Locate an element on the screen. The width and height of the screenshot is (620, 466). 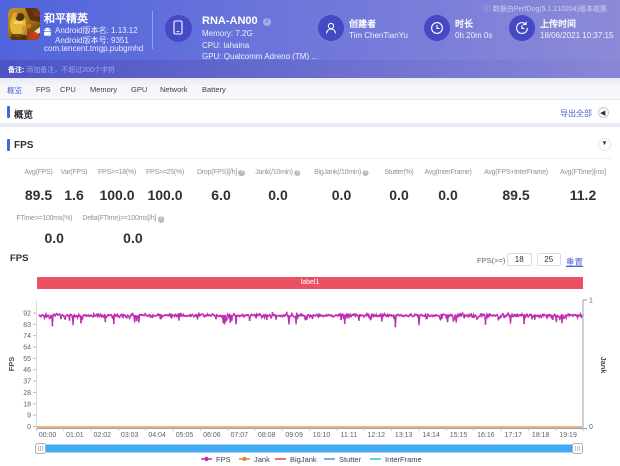
svg-text: 08:08 is located at coordinates (267, 435).